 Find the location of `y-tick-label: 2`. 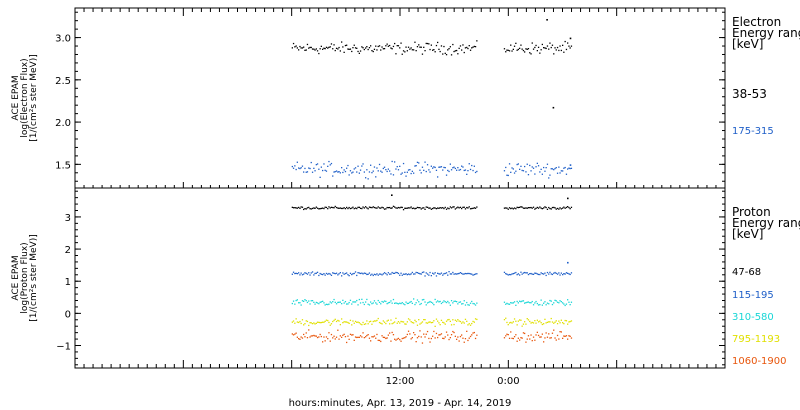

y-tick-label: 2 is located at coordinates (68, 250).